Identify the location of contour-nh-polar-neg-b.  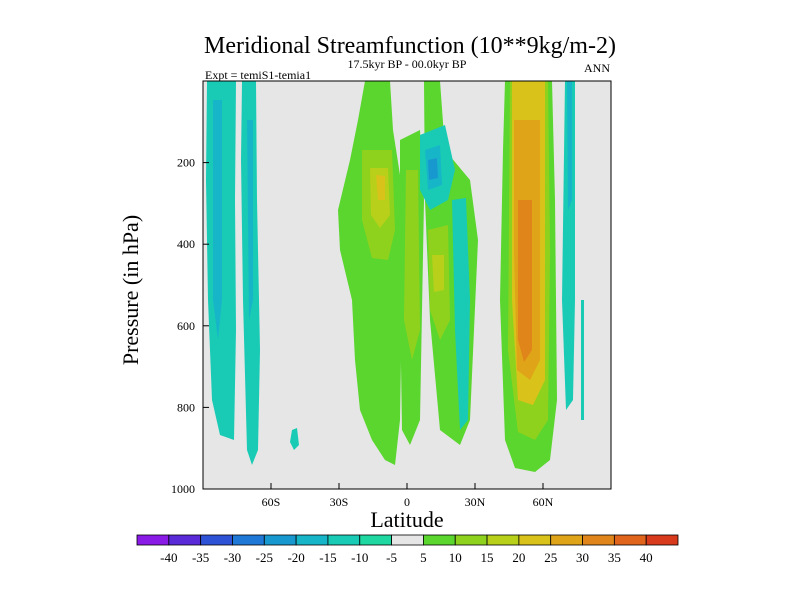
(569, 145).